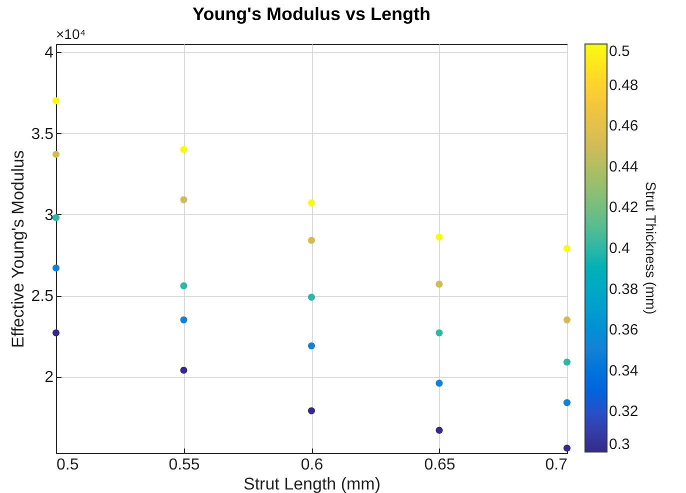 This screenshot has width=686, height=493. Describe the element at coordinates (42, 297) in the screenshot. I see `y-tick-label: 2.5` at that location.